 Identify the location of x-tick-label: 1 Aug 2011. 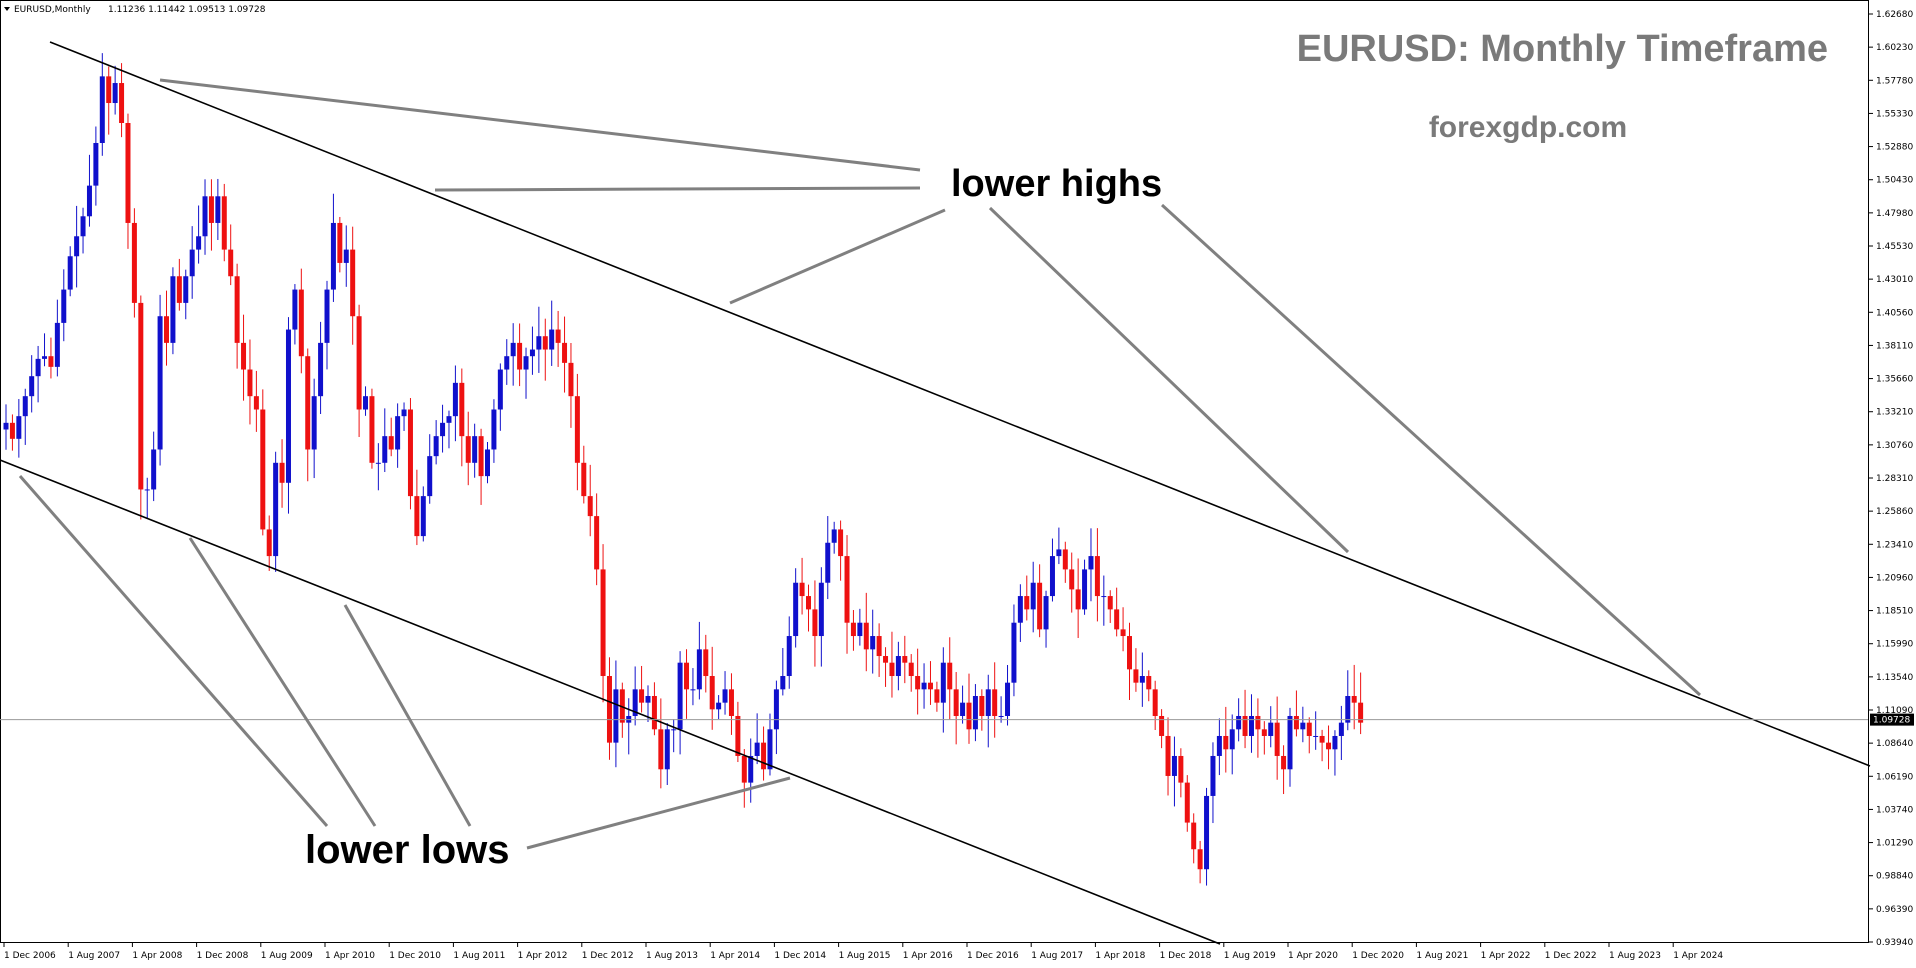
(479, 956).